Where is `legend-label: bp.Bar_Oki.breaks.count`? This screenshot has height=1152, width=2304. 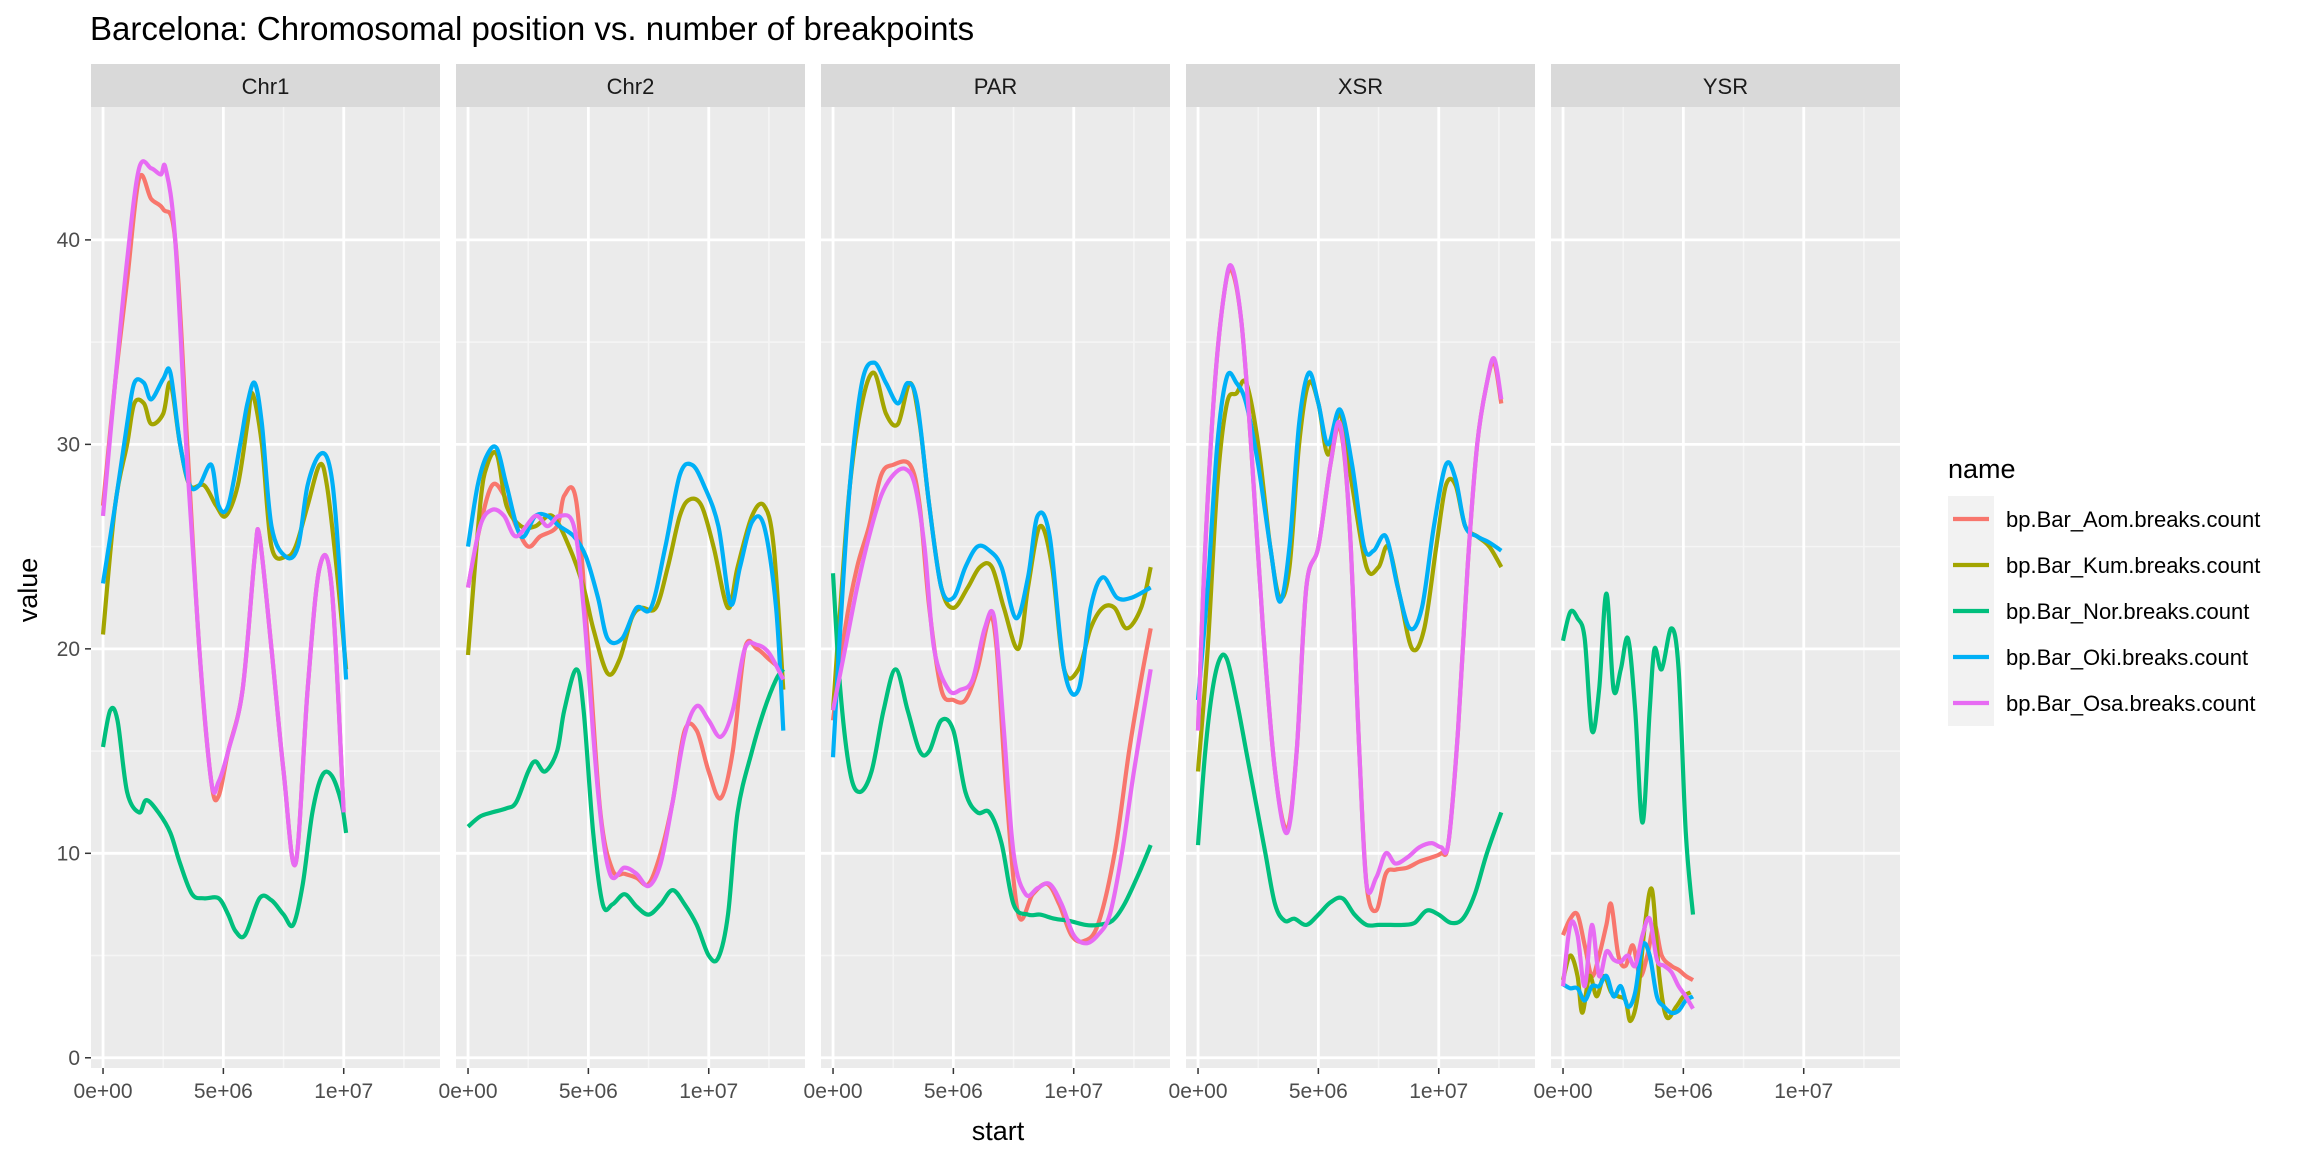 legend-label: bp.Bar_Oki.breaks.count is located at coordinates (2127, 657).